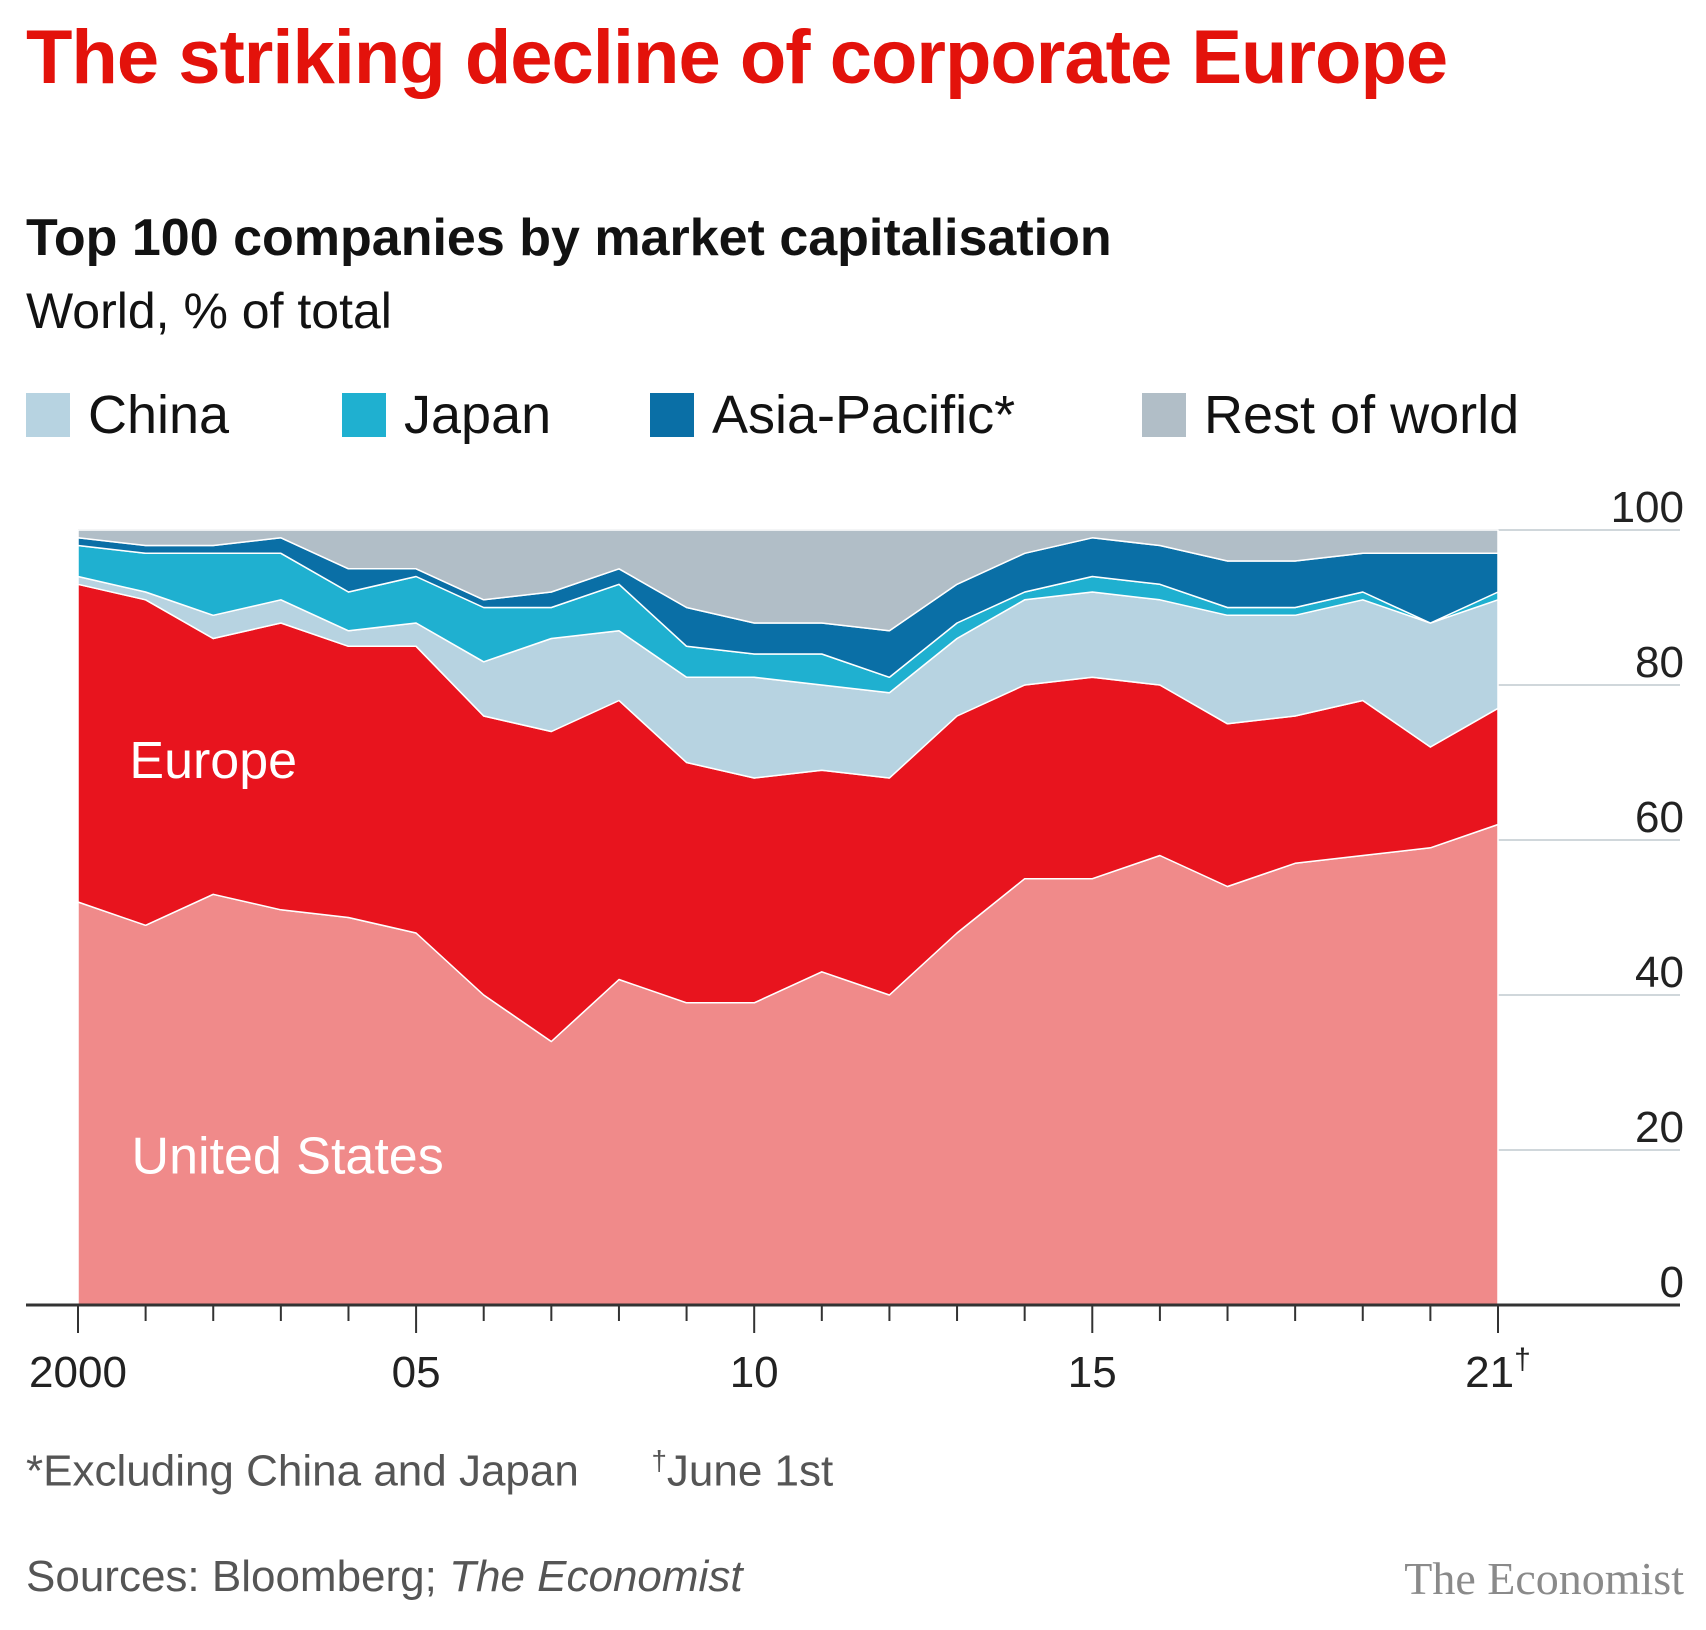  What do you see at coordinates (737, 57) in the screenshot?
I see `chart-title: The striking decline of corporate Europe` at bounding box center [737, 57].